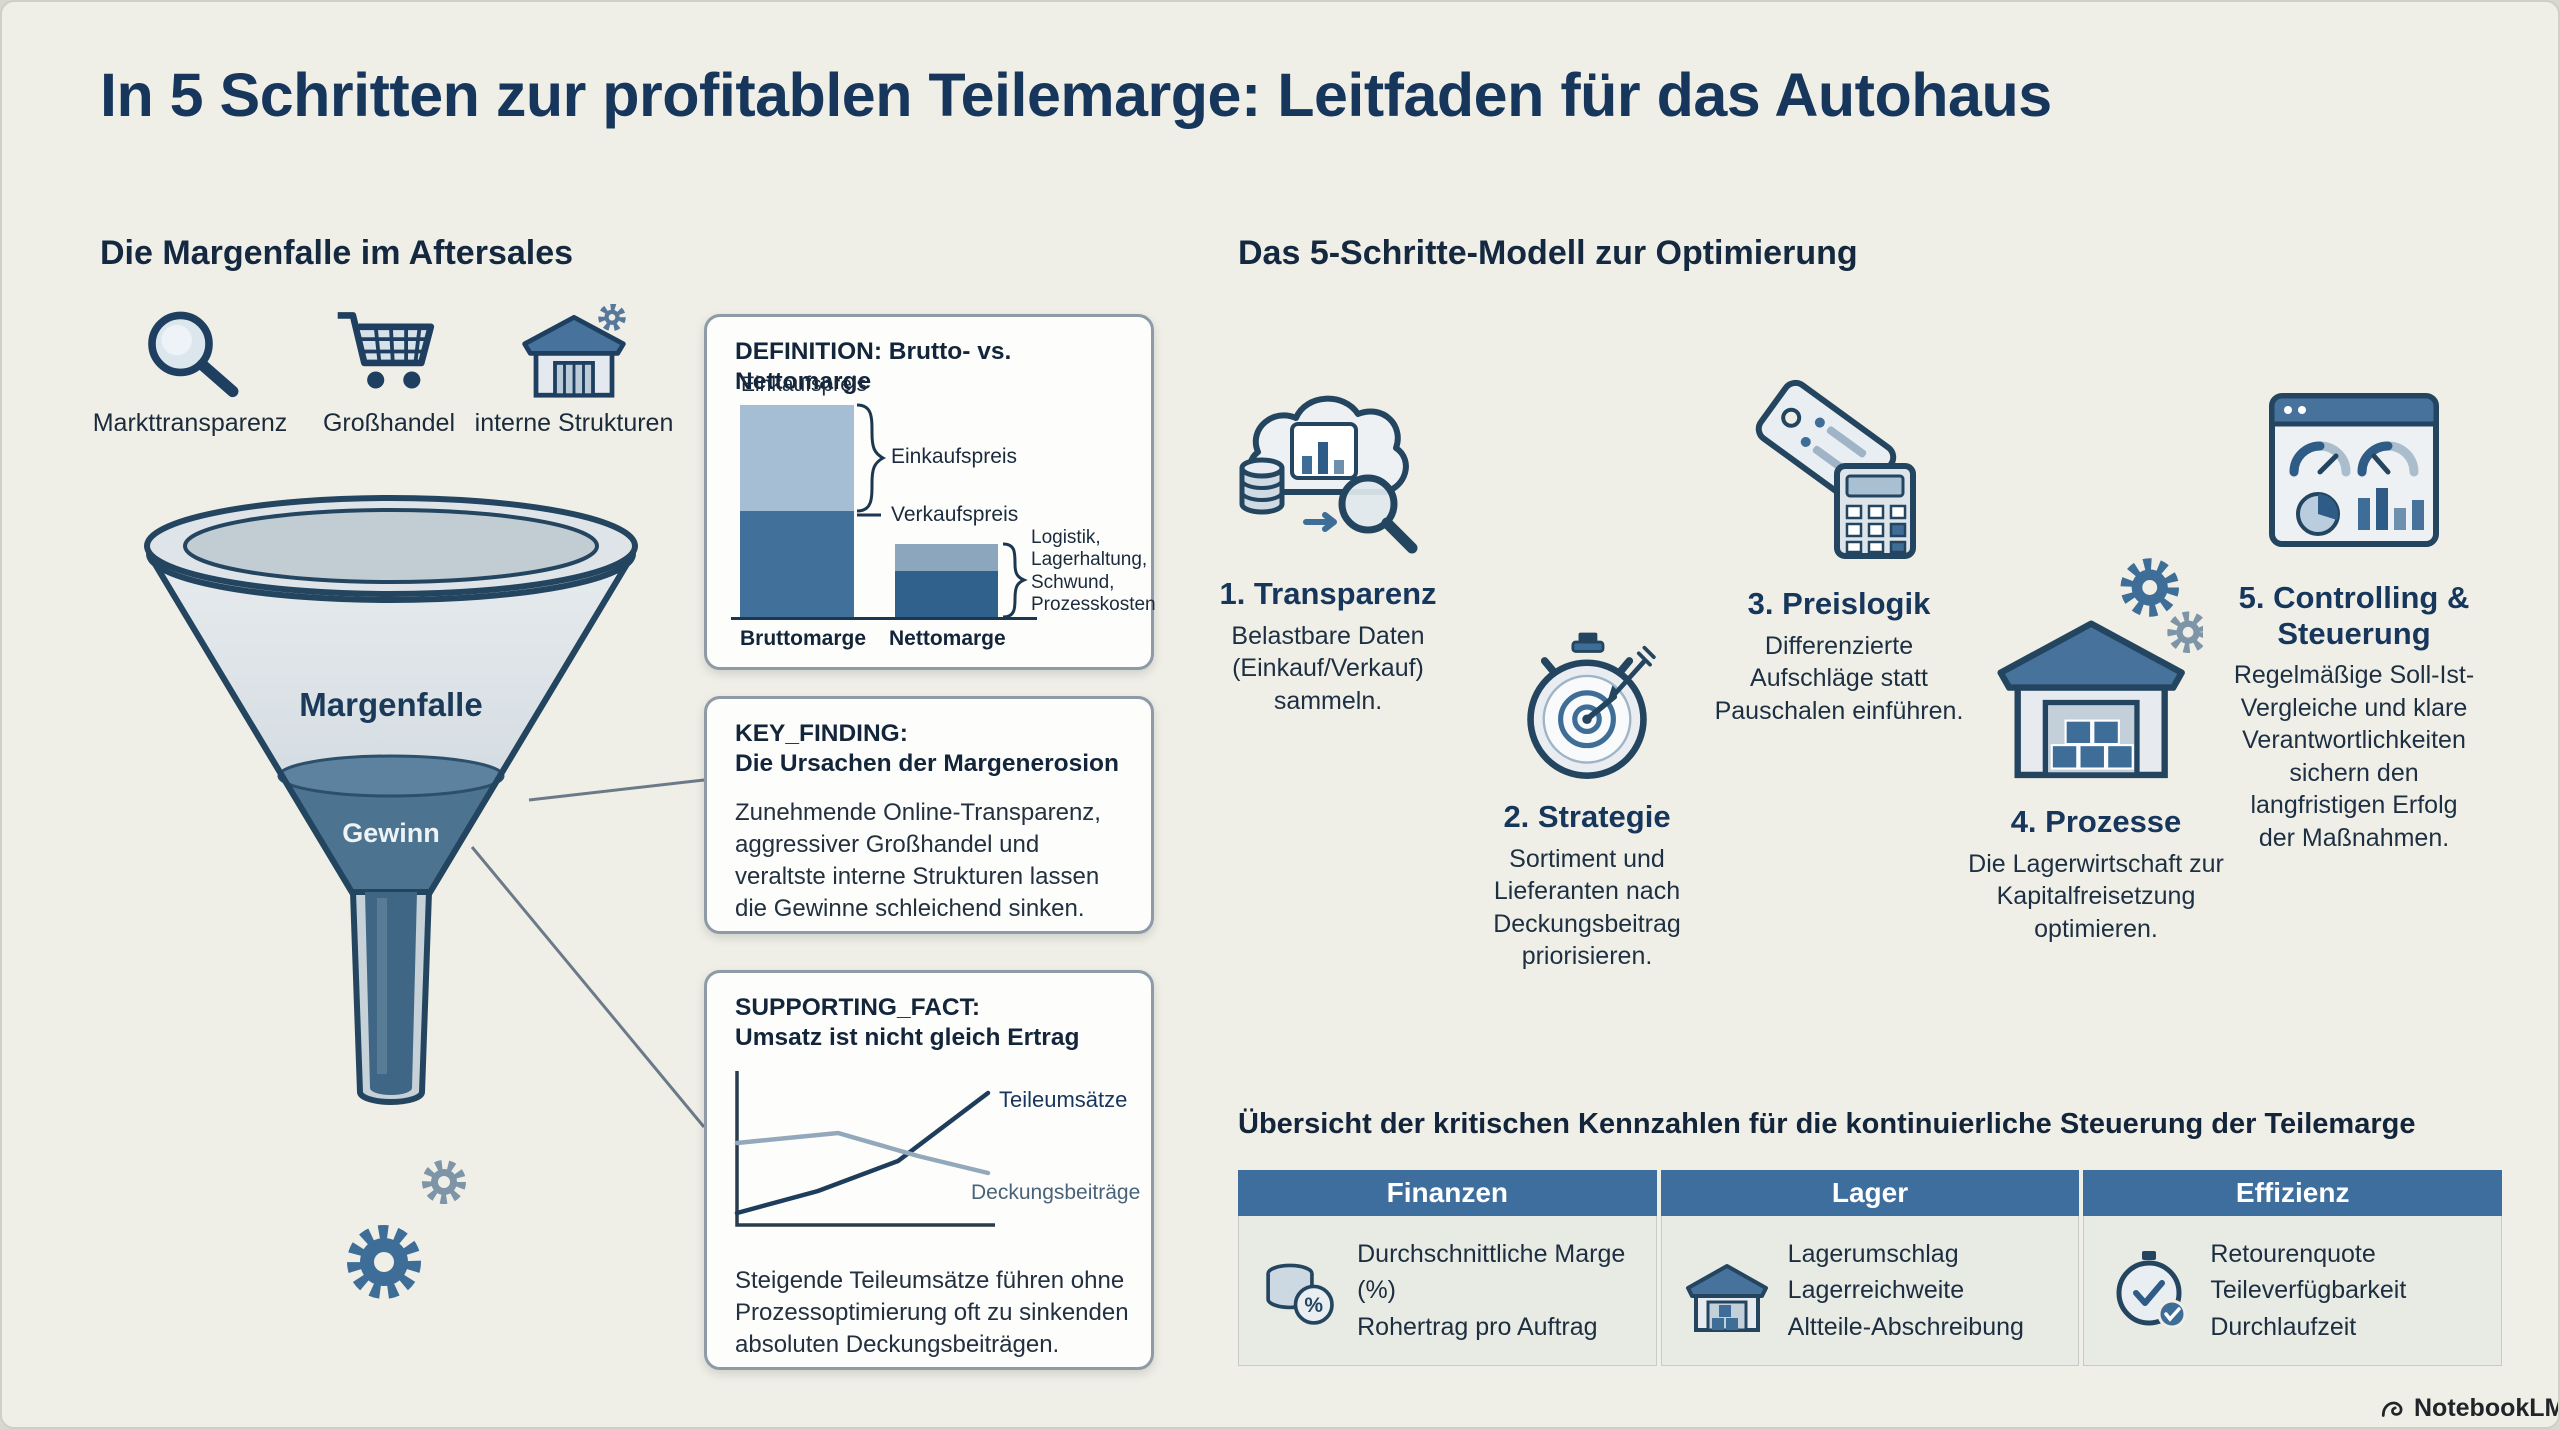  I want to click on cause-markttransparenz: Markttransparenz, so click(190, 371).